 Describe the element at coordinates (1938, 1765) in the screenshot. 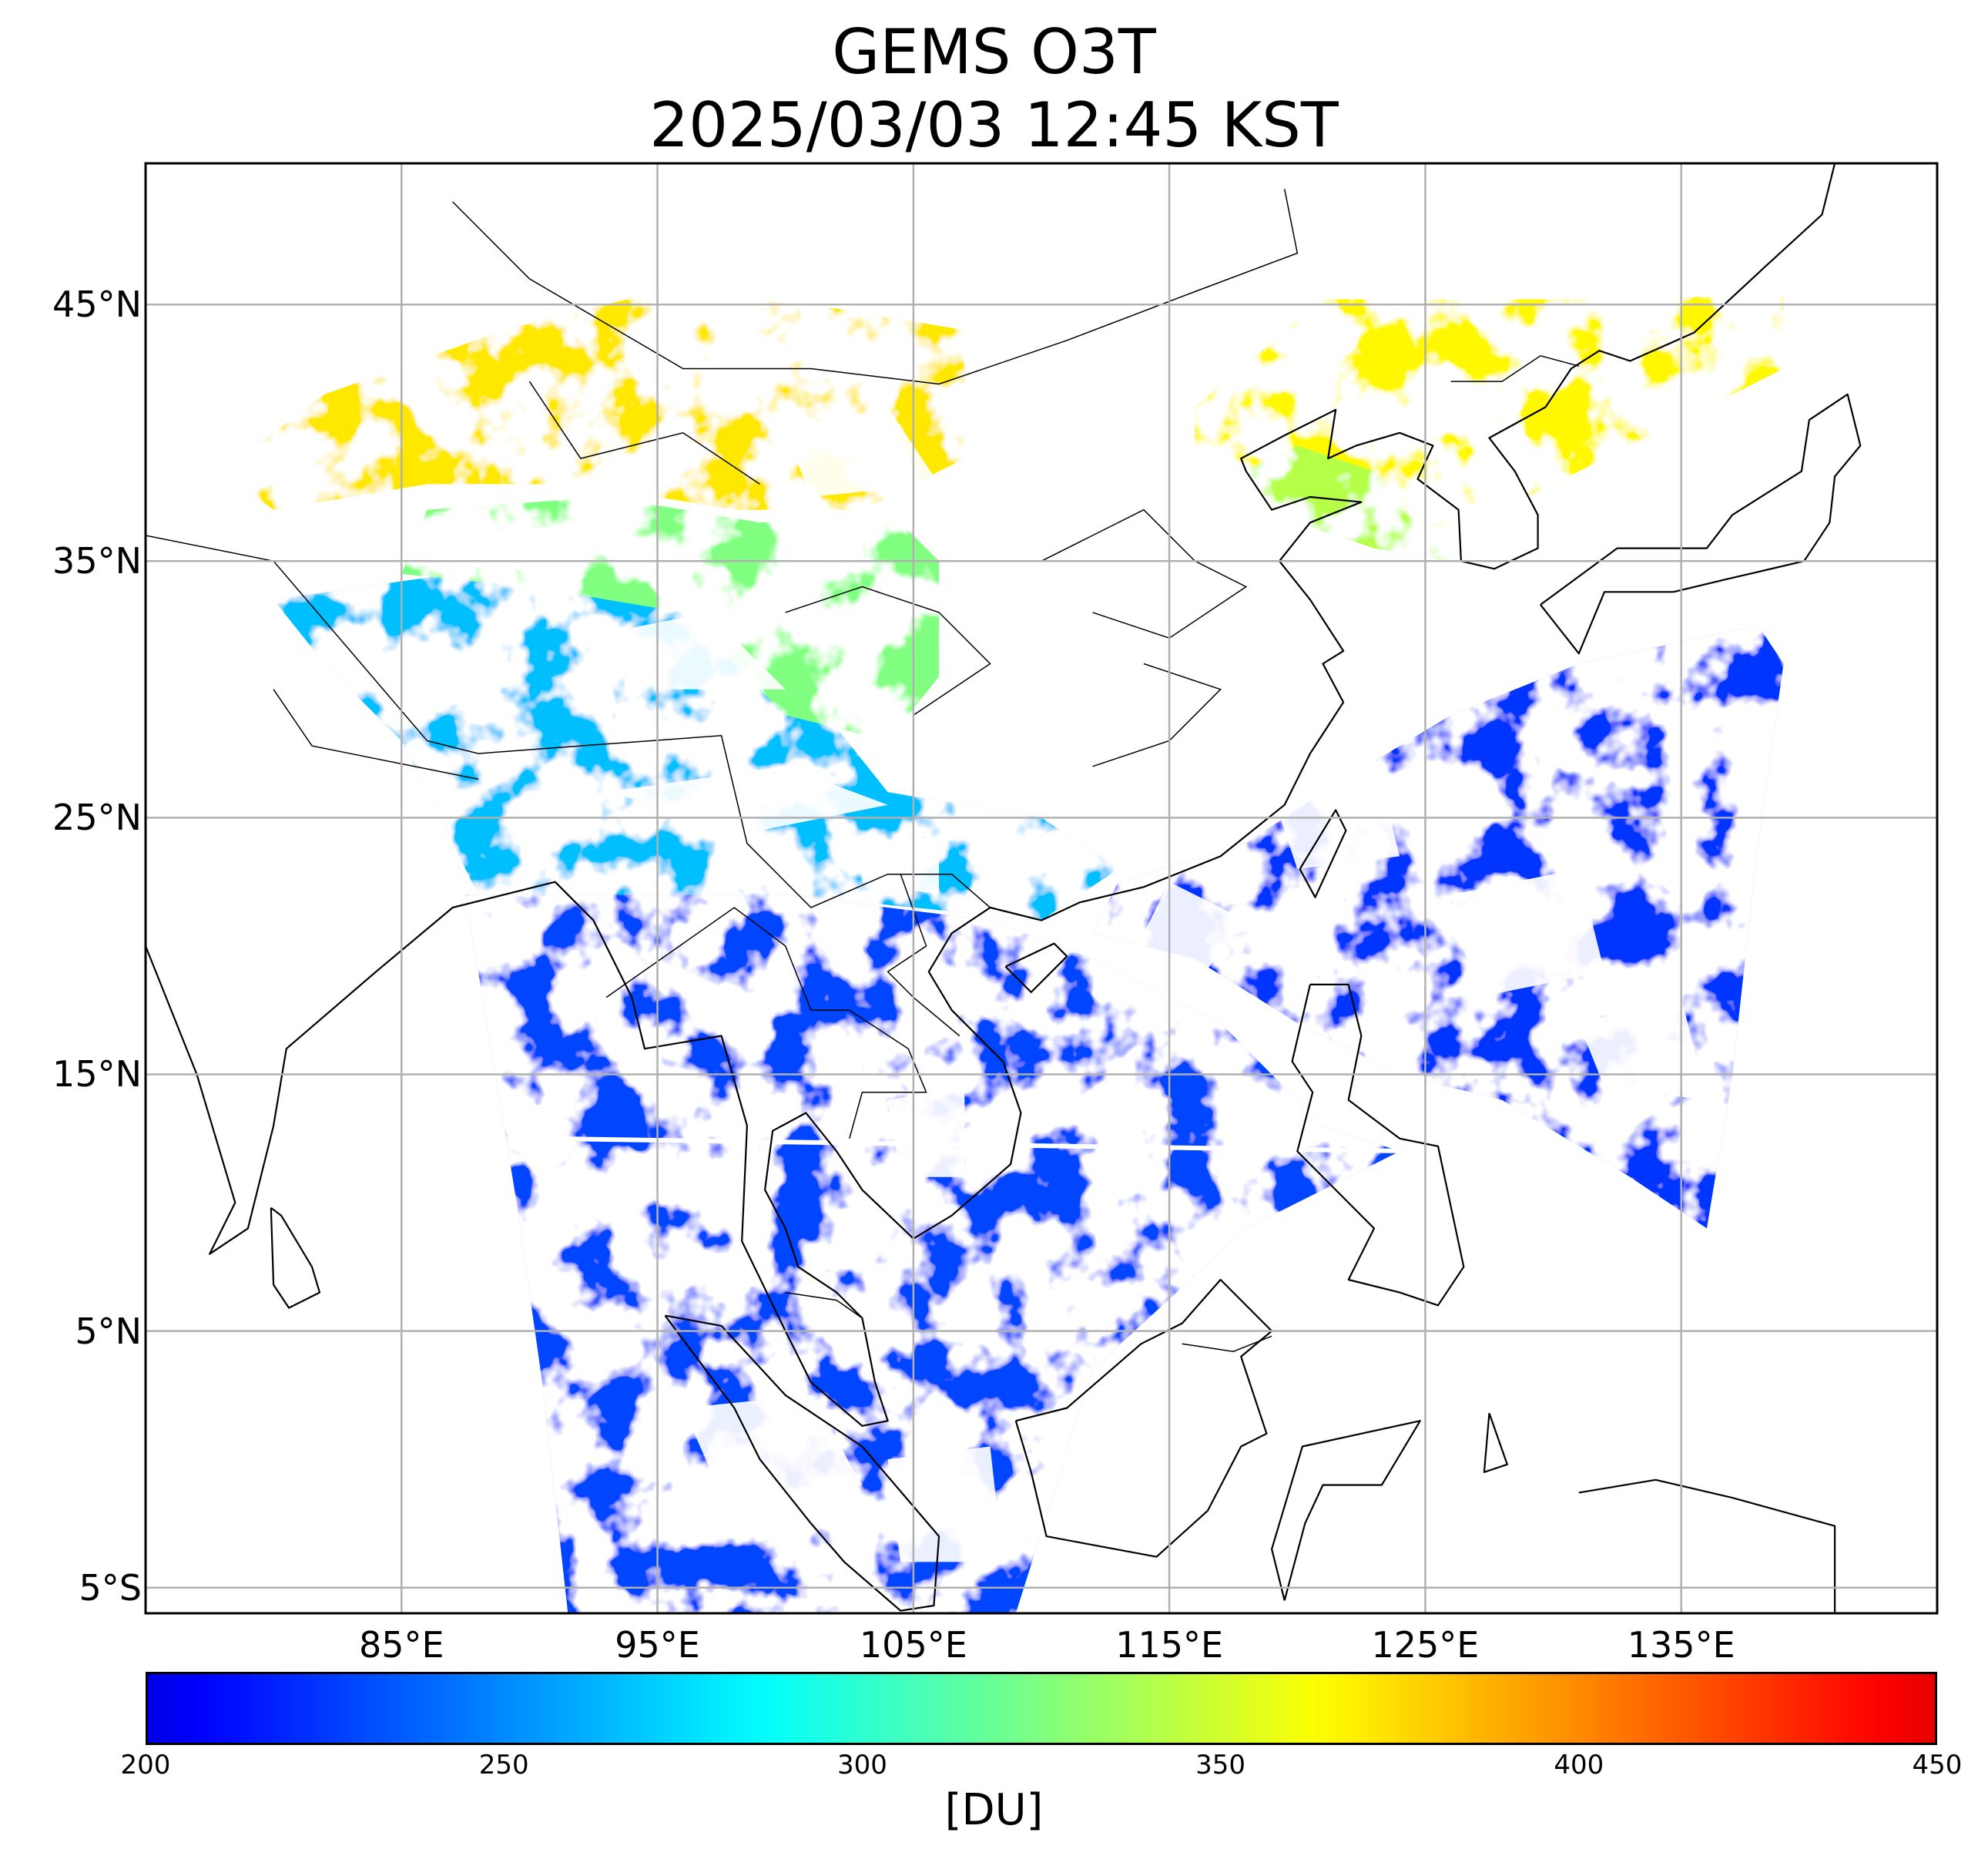

I see `colorbar-tick-label: 450` at that location.